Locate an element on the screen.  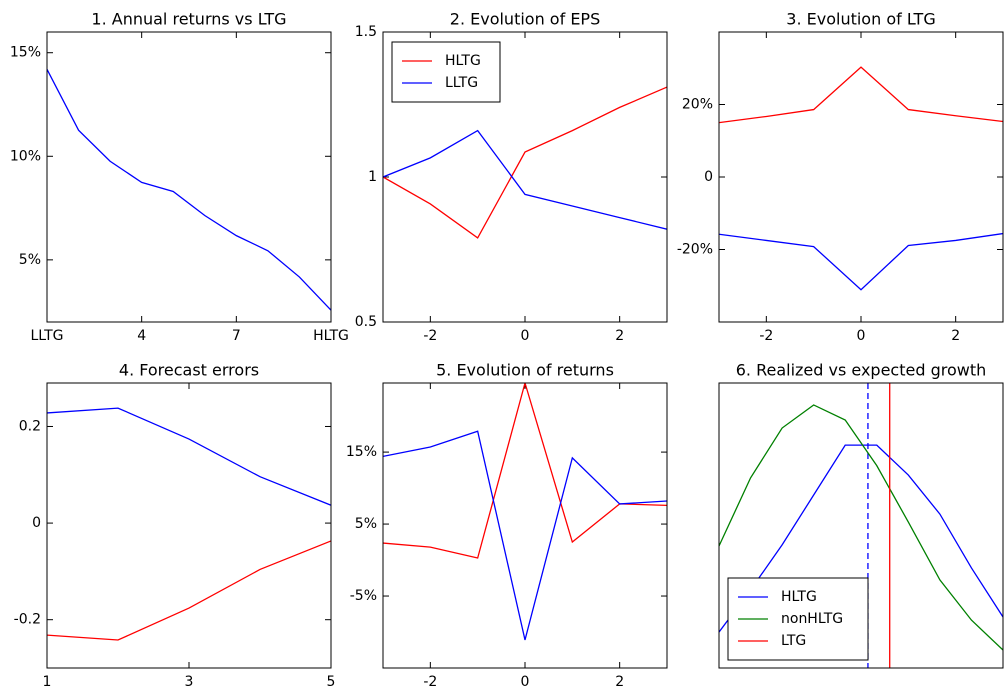
y-tick-label: -5% is located at coordinates (363, 596).